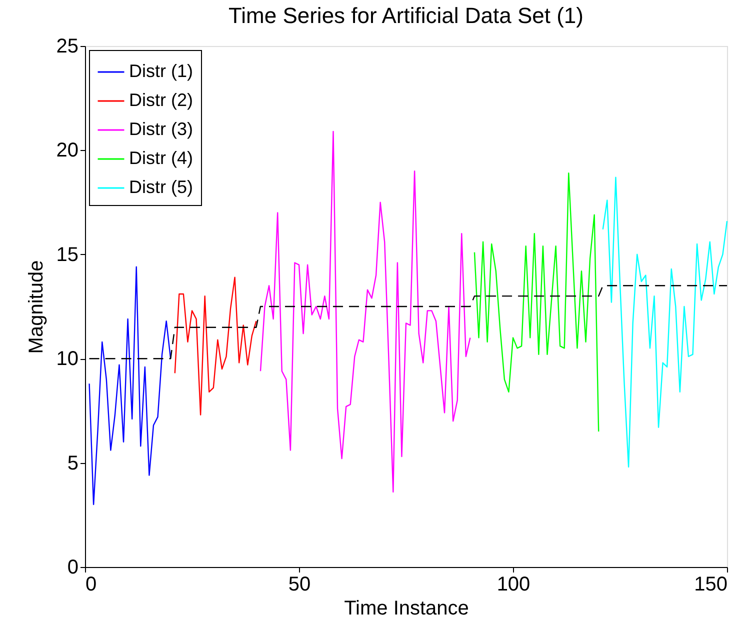 Image resolution: width=751 pixels, height=639 pixels. What do you see at coordinates (161, 71) in the screenshot?
I see `legend-label: Distr (1)` at bounding box center [161, 71].